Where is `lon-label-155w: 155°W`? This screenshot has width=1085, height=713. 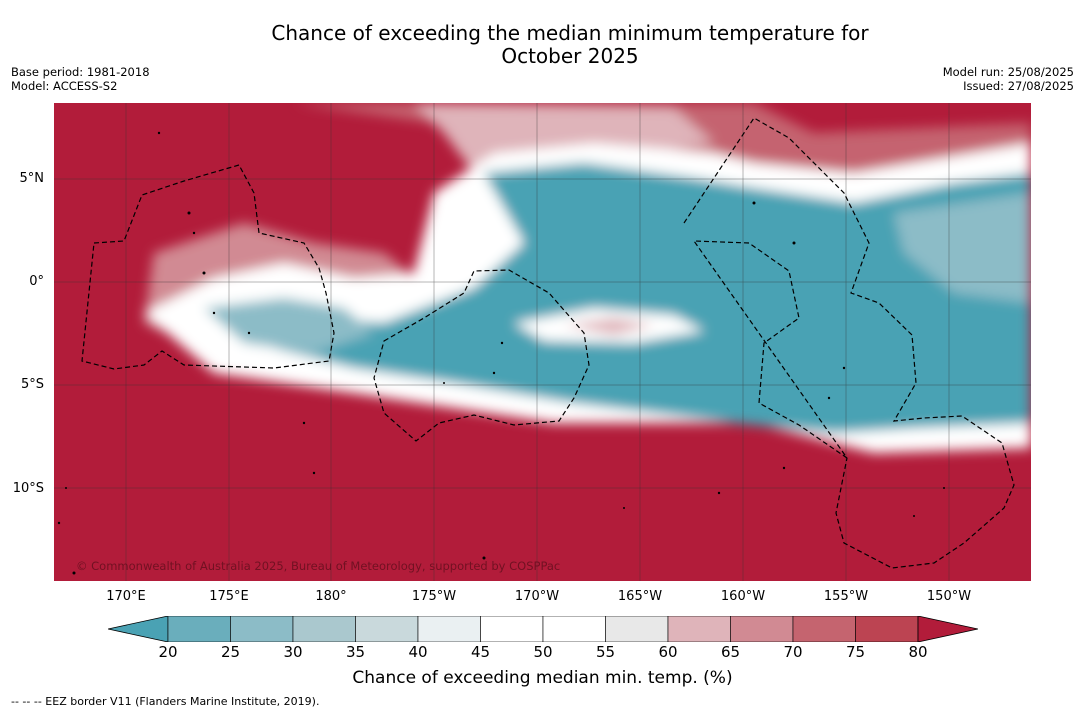 lon-label-155w: 155°W is located at coordinates (846, 596).